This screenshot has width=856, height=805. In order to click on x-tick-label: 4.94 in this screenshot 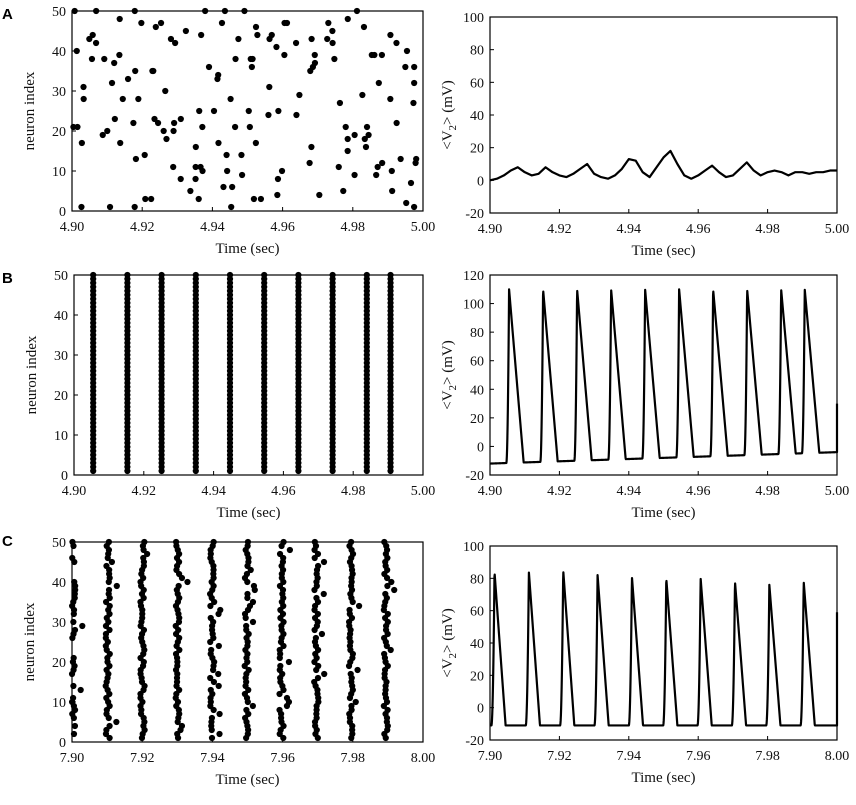, I will do `click(629, 491)`.